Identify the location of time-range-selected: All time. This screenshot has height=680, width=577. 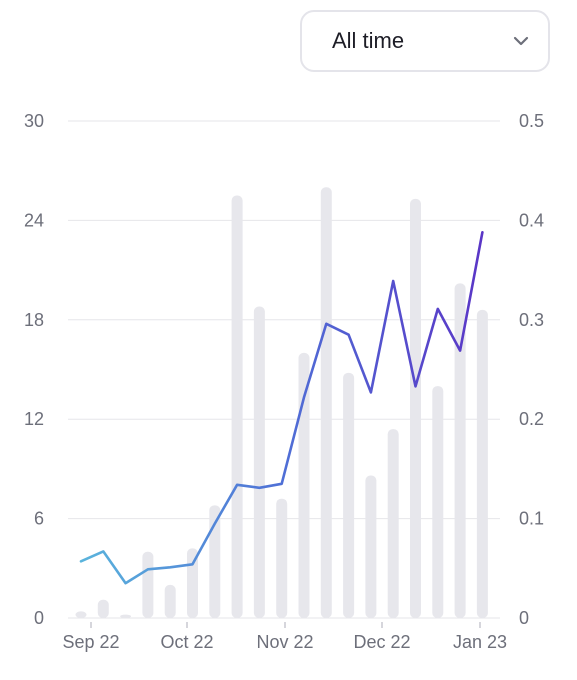
(368, 40).